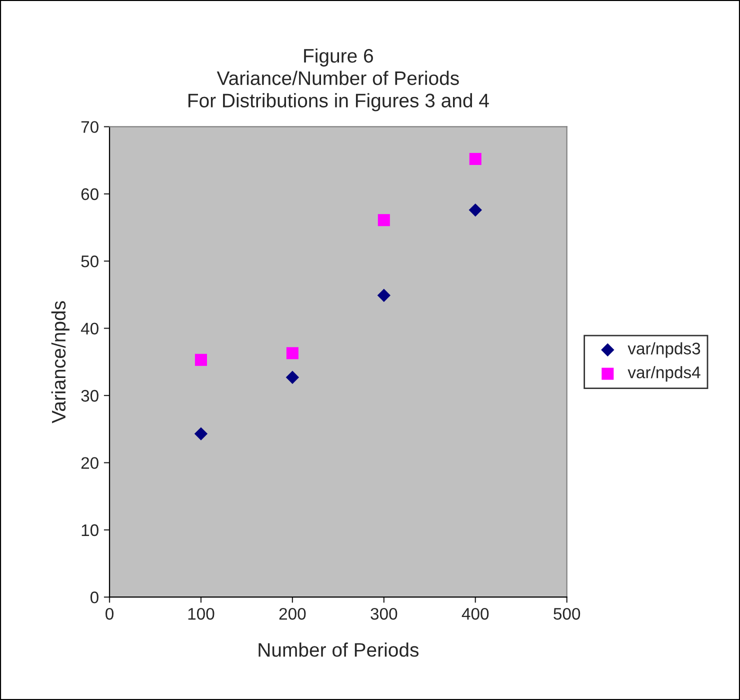 This screenshot has width=740, height=700. What do you see at coordinates (338, 649) in the screenshot?
I see `x-axis-title: Number of Periods` at bounding box center [338, 649].